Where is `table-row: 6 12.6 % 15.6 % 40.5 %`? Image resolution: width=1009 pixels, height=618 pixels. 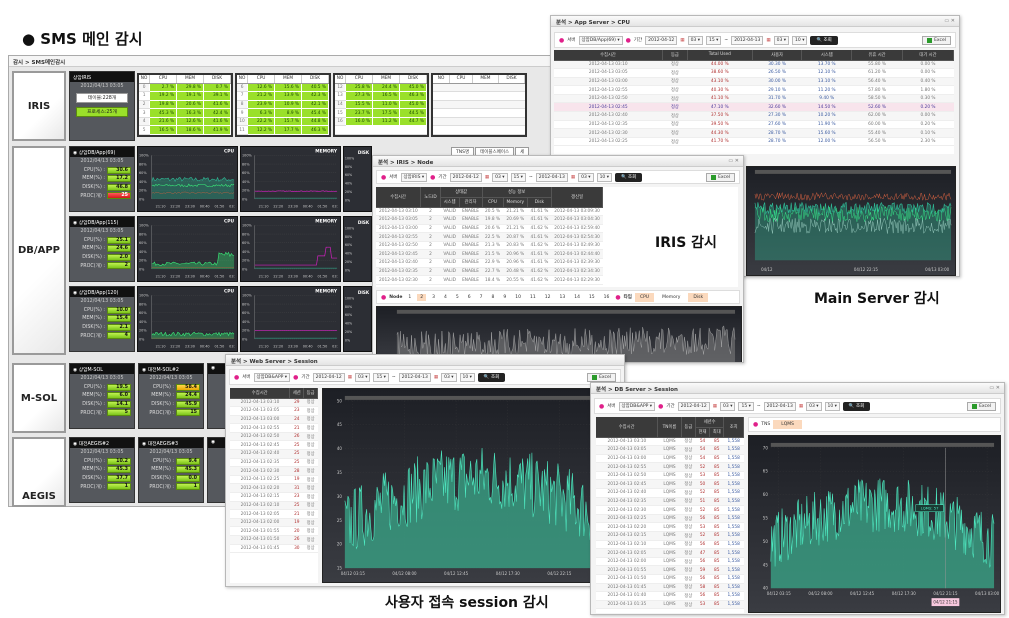
table-row: 6 12.6 % 15.6 % 40.5 % is located at coordinates (283, 87).